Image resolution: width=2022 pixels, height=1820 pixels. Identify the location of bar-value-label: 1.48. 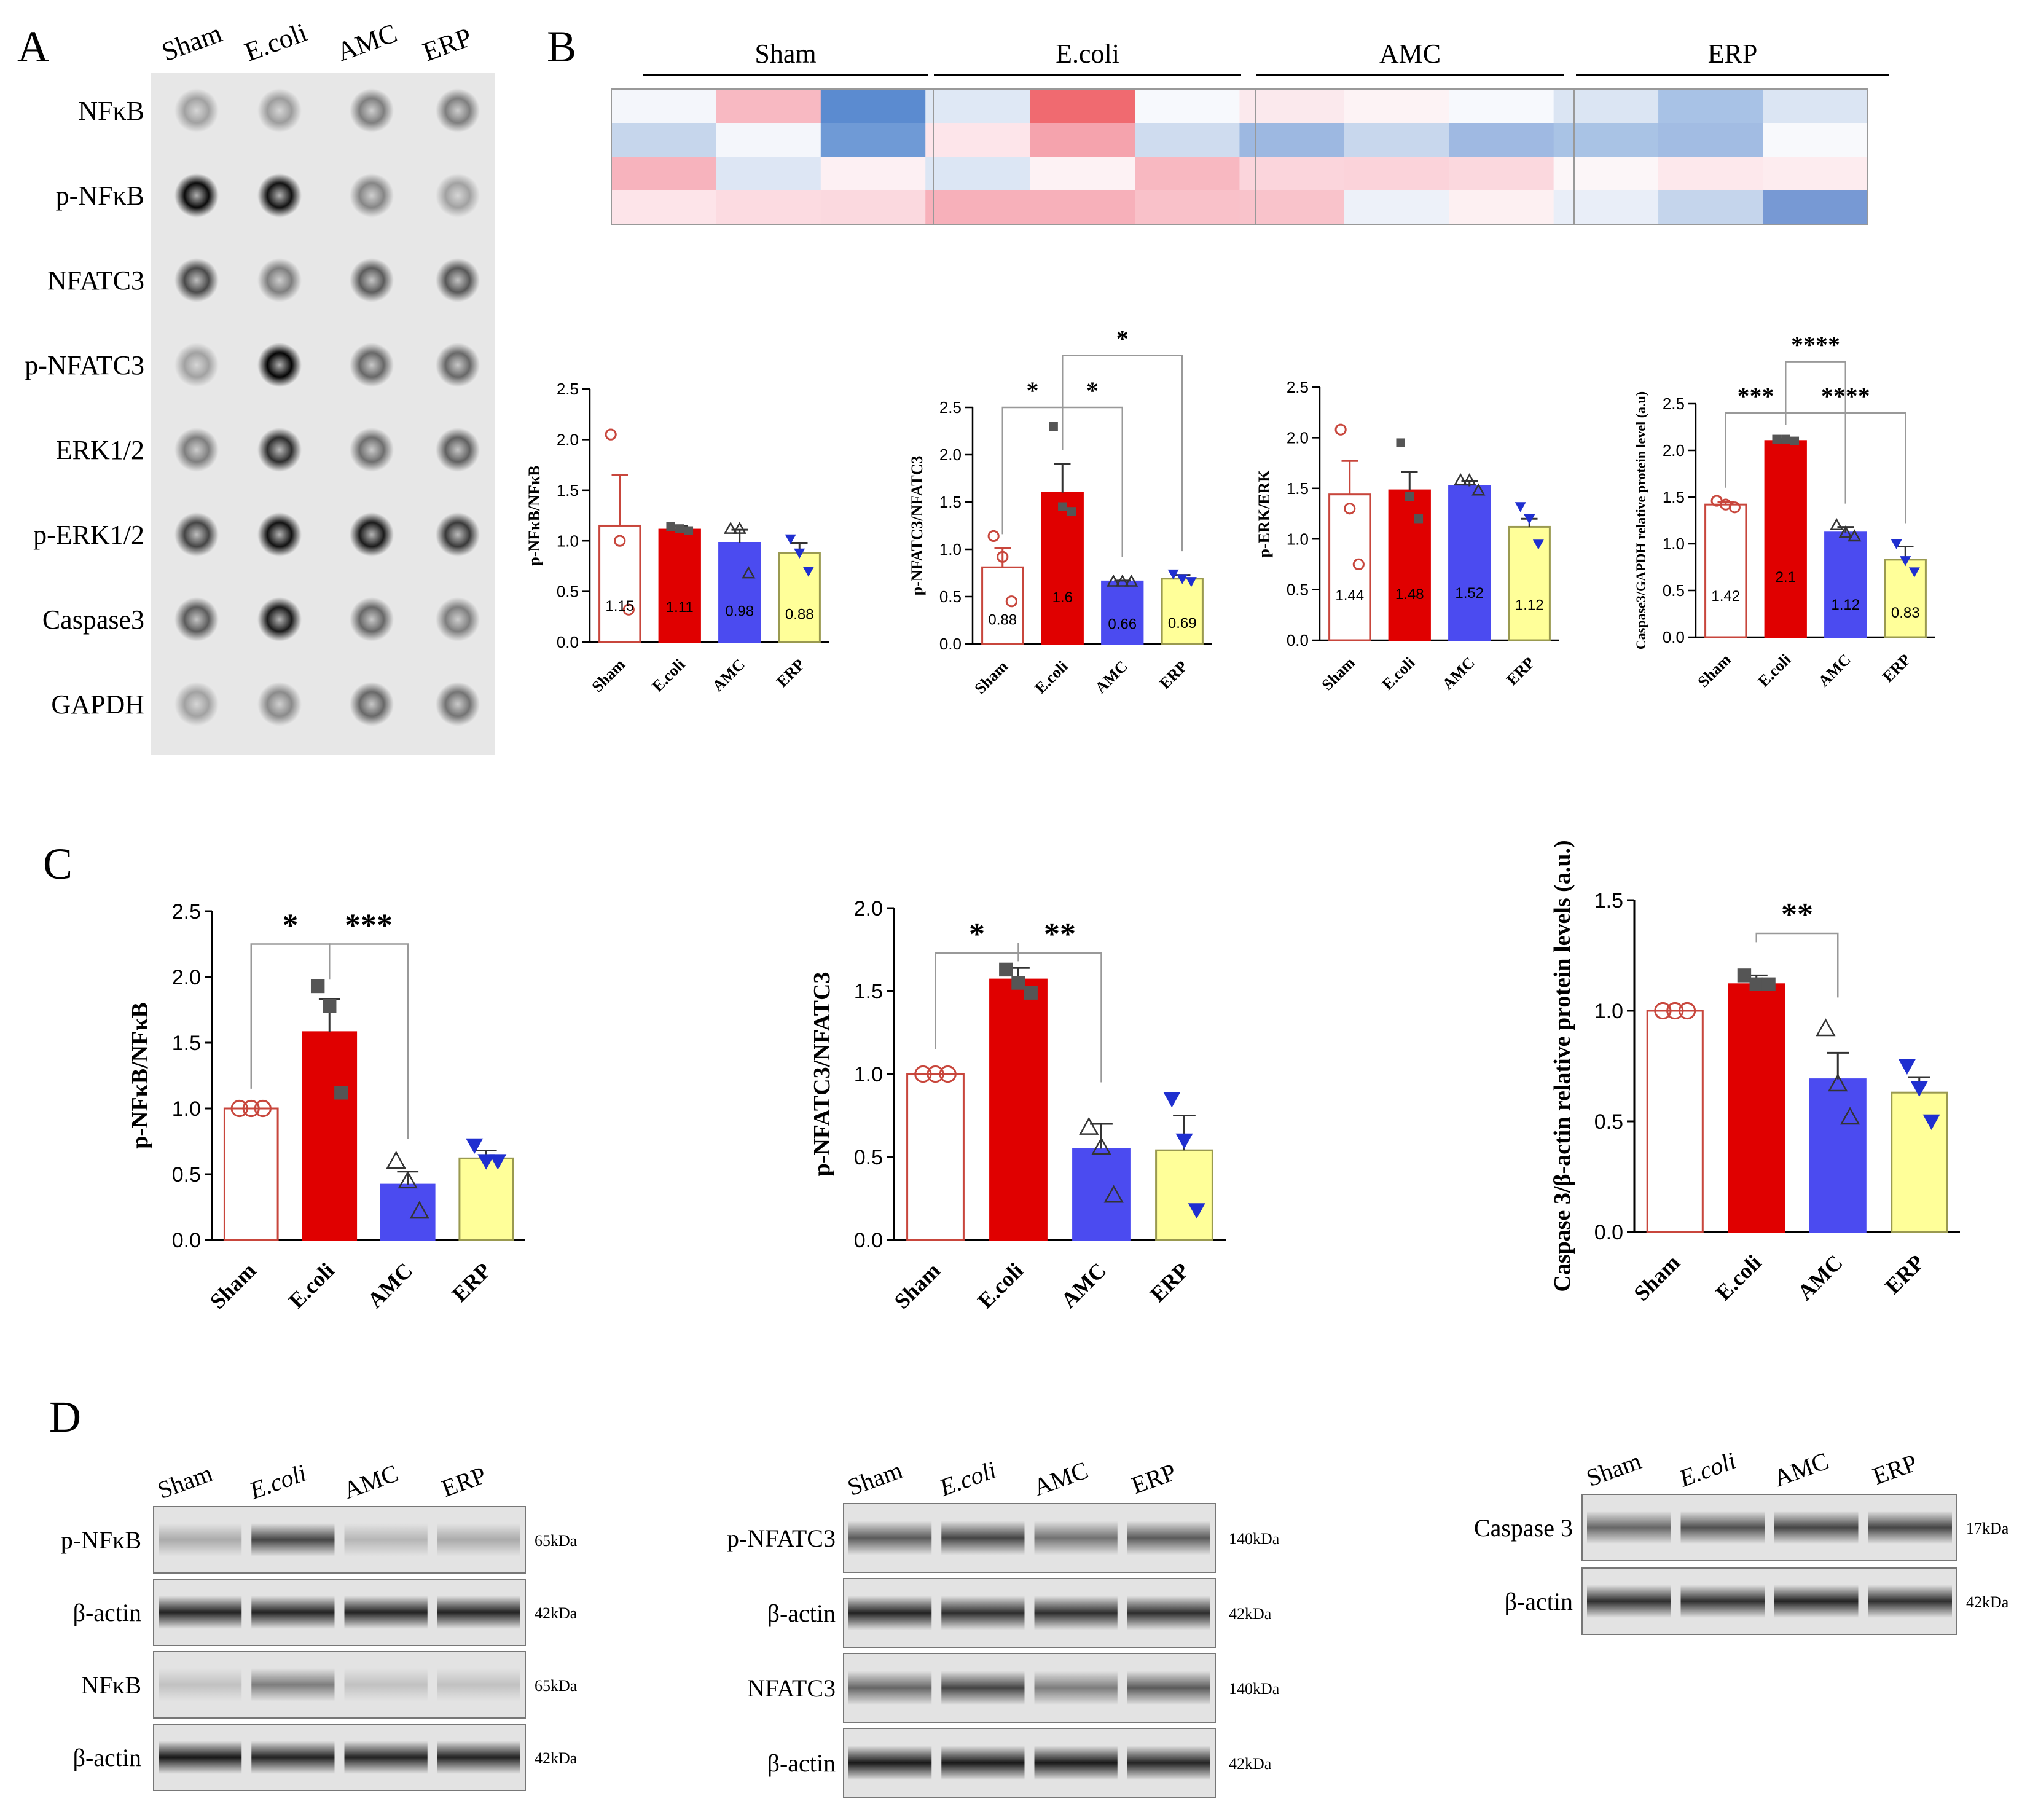
(1409, 594).